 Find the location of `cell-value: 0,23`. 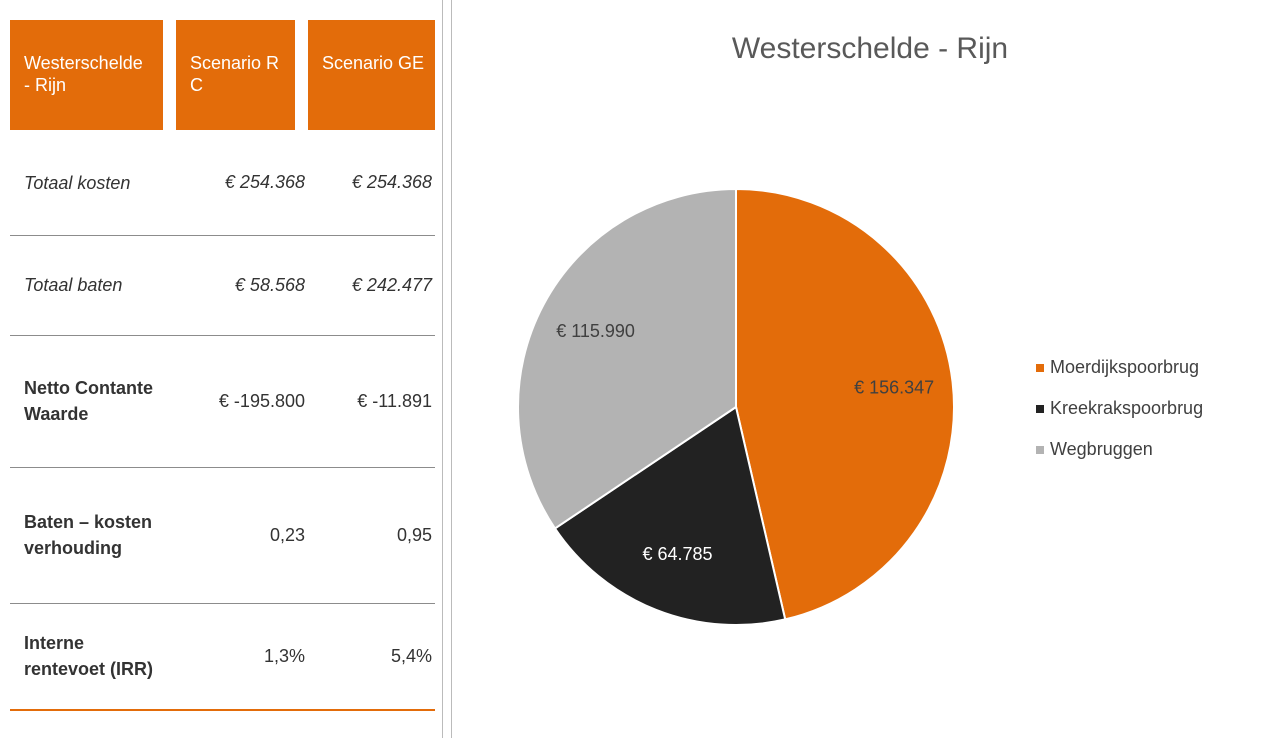

cell-value: 0,23 is located at coordinates (287, 534).